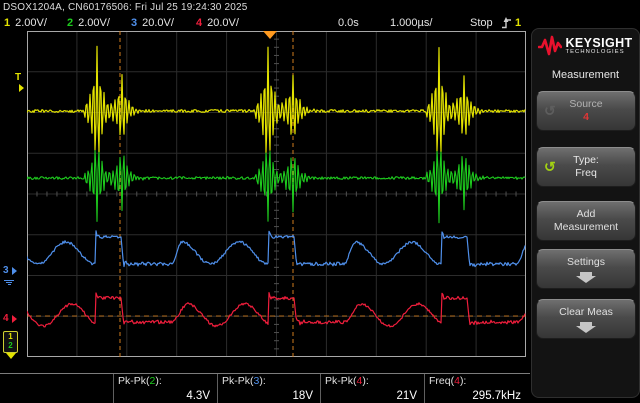  I want to click on acquisition-status: Stop, so click(481, 23).